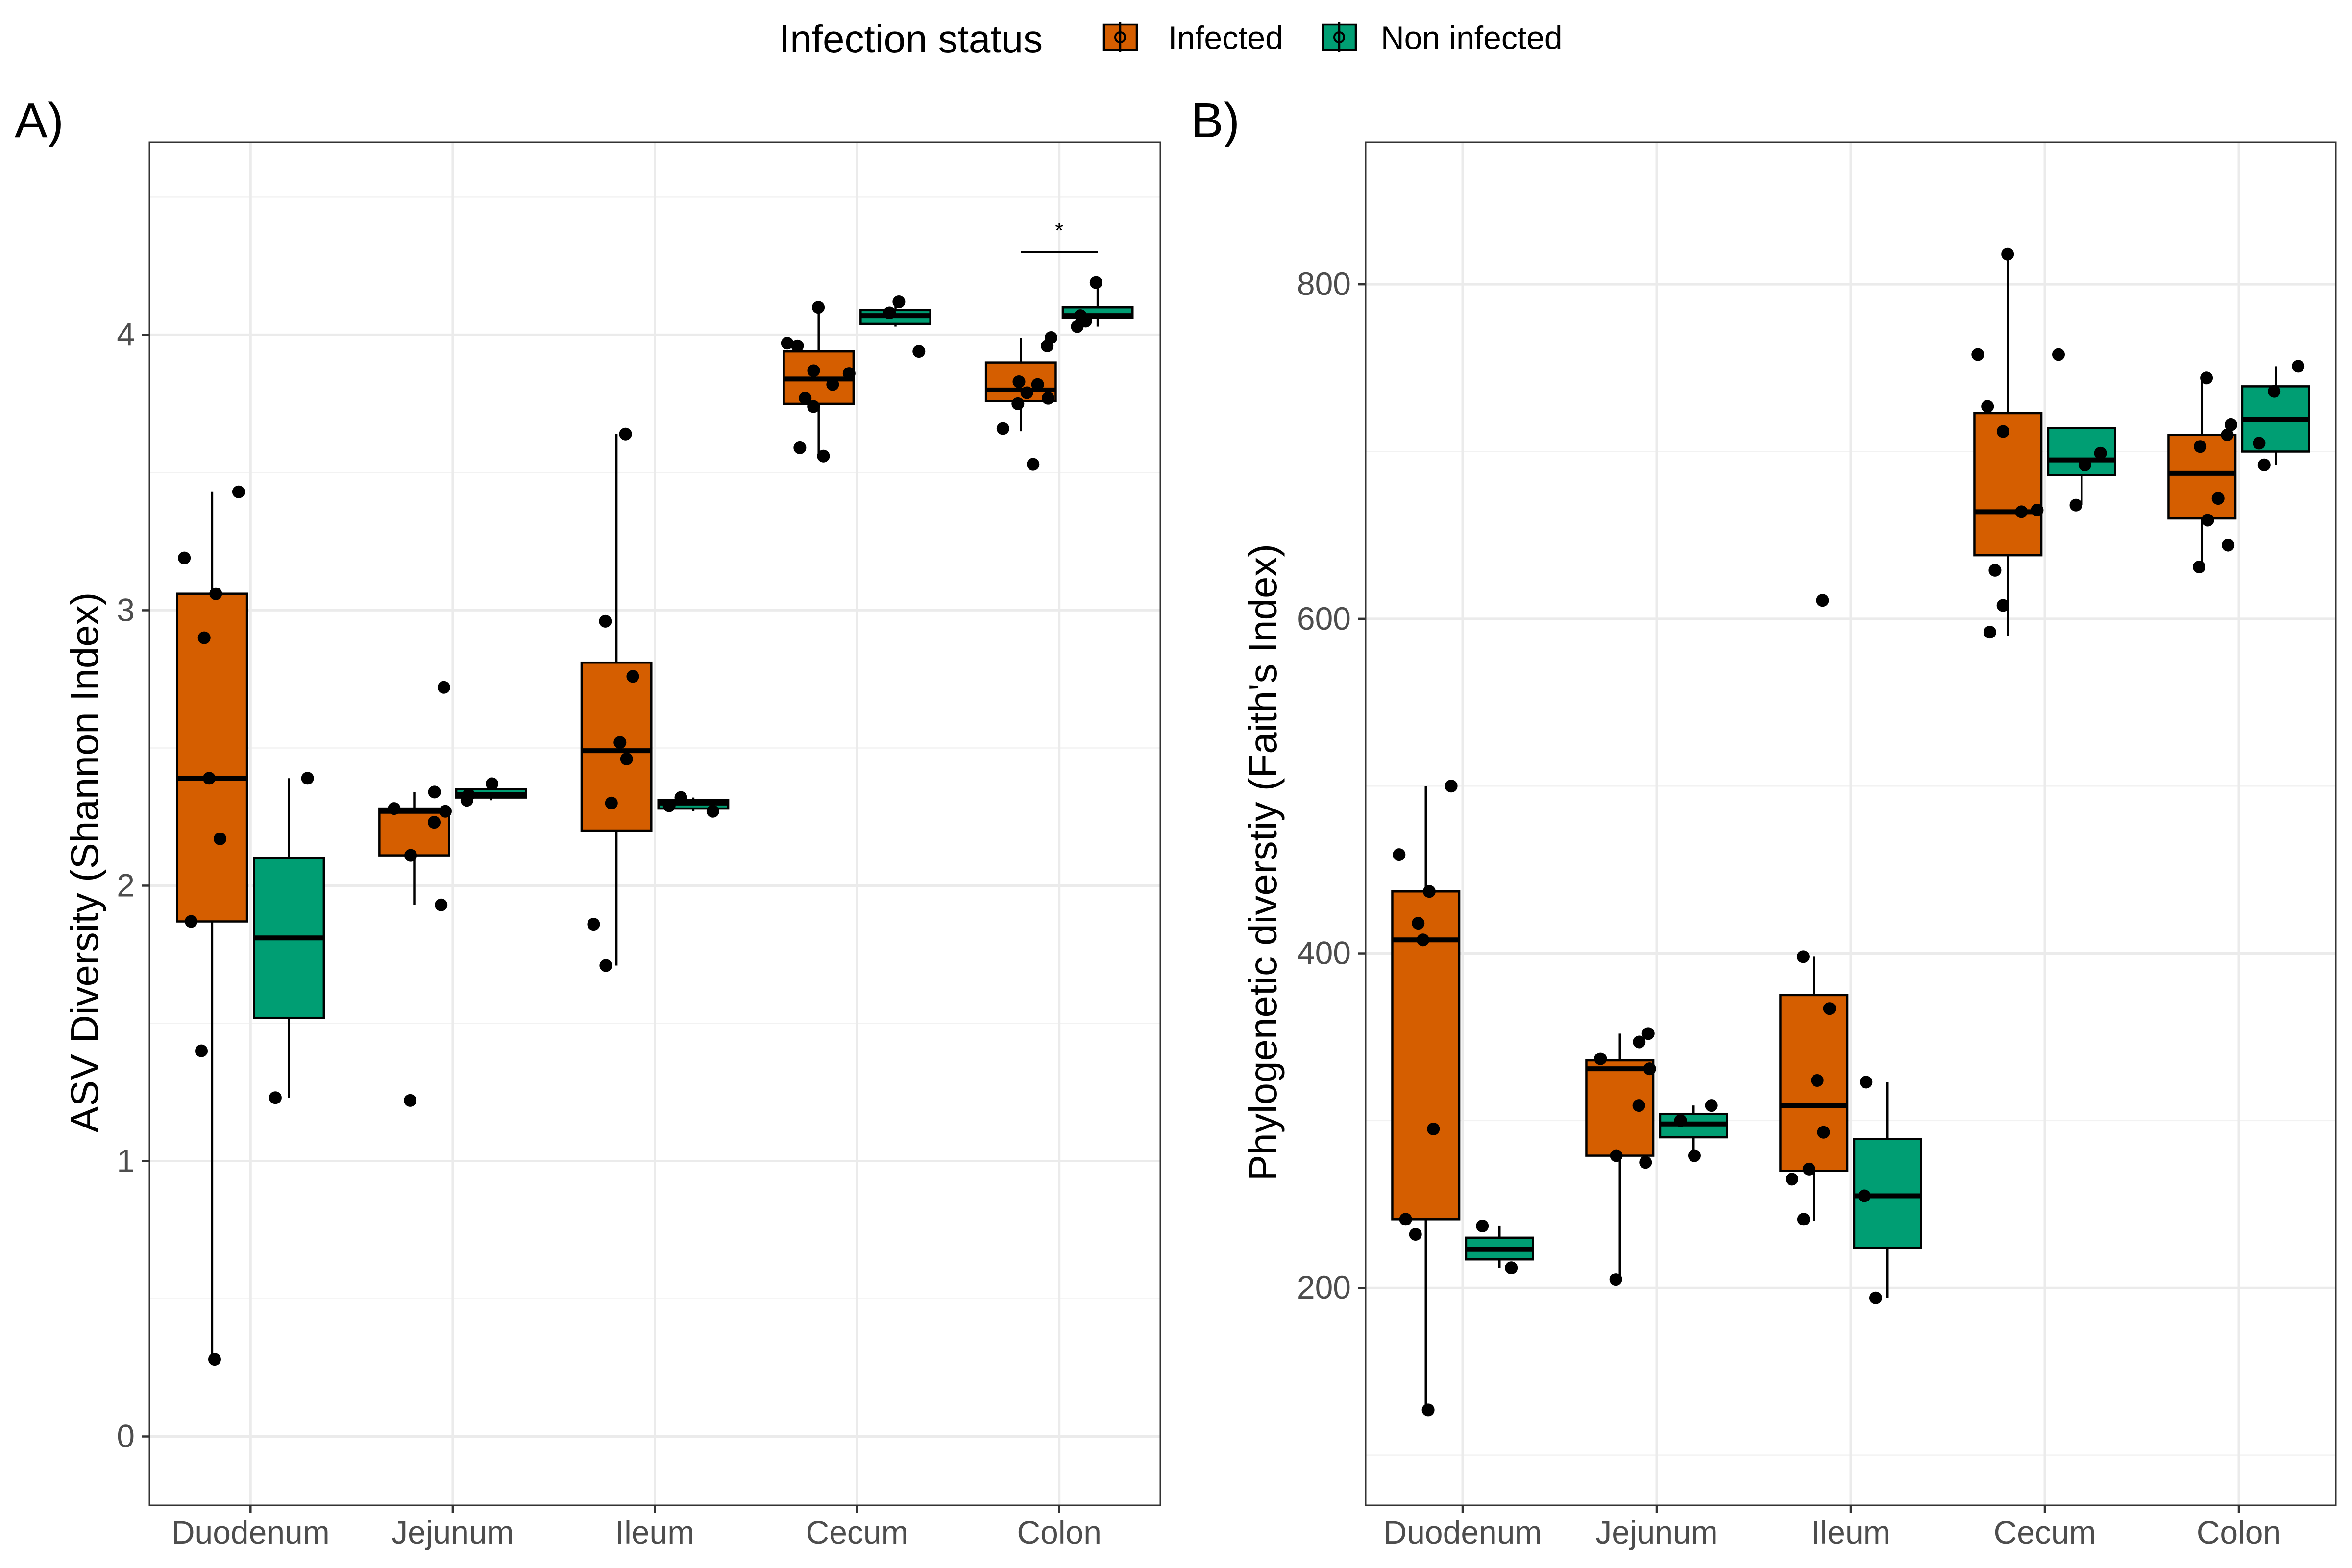 This screenshot has height=1568, width=2352. What do you see at coordinates (1324, 284) in the screenshot?
I see `y-tick-label: 800` at bounding box center [1324, 284].